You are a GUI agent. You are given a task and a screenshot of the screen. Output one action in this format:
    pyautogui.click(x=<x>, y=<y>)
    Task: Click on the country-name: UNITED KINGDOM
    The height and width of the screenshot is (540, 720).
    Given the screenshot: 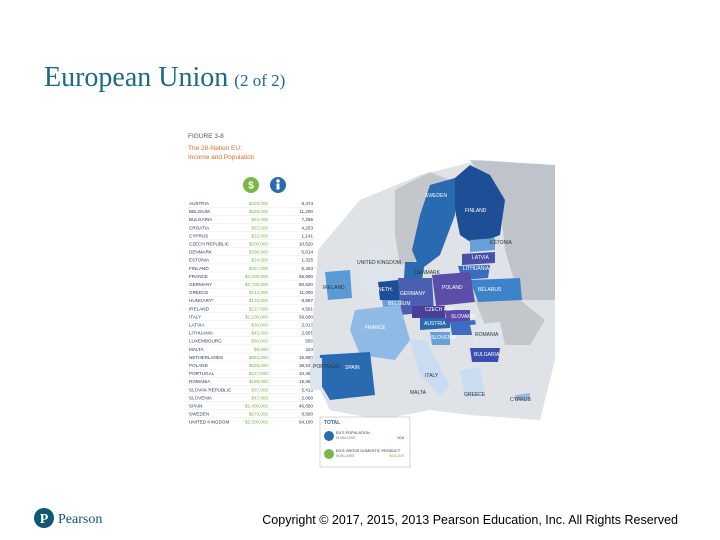 What is the action you would take?
    pyautogui.click(x=209, y=422)
    